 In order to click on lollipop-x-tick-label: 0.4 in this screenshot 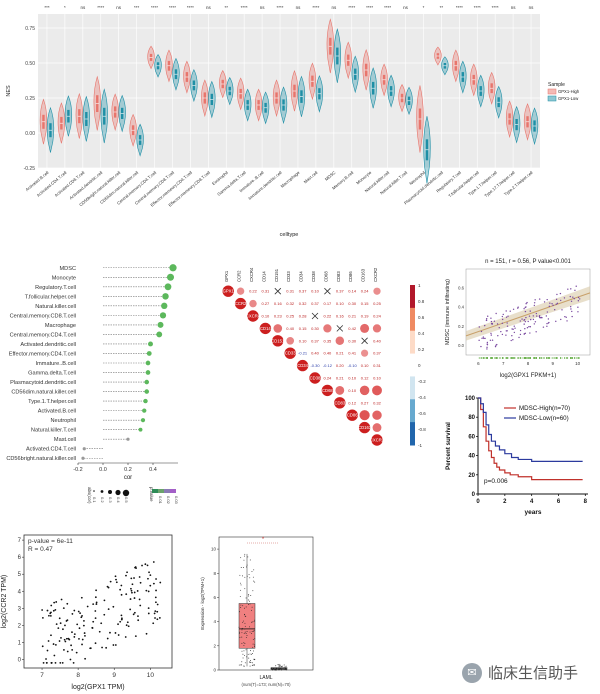, I will do `click(153, 470)`.